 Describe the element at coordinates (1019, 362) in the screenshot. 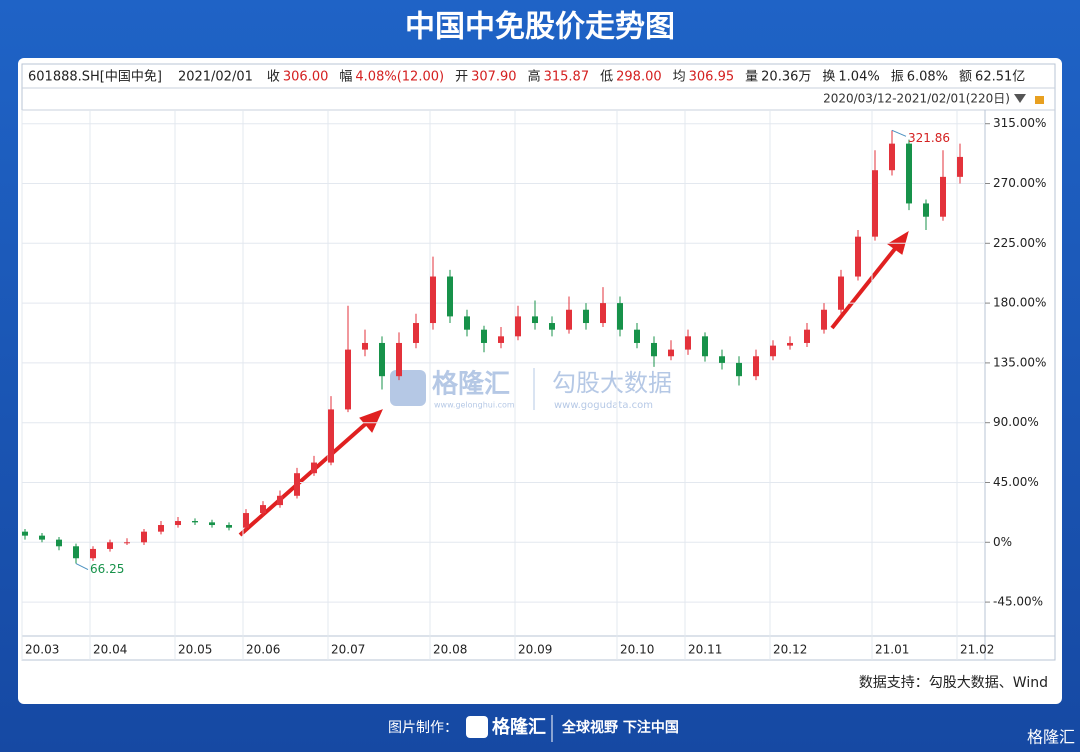

I see `y-tick-label: 135.00%` at that location.